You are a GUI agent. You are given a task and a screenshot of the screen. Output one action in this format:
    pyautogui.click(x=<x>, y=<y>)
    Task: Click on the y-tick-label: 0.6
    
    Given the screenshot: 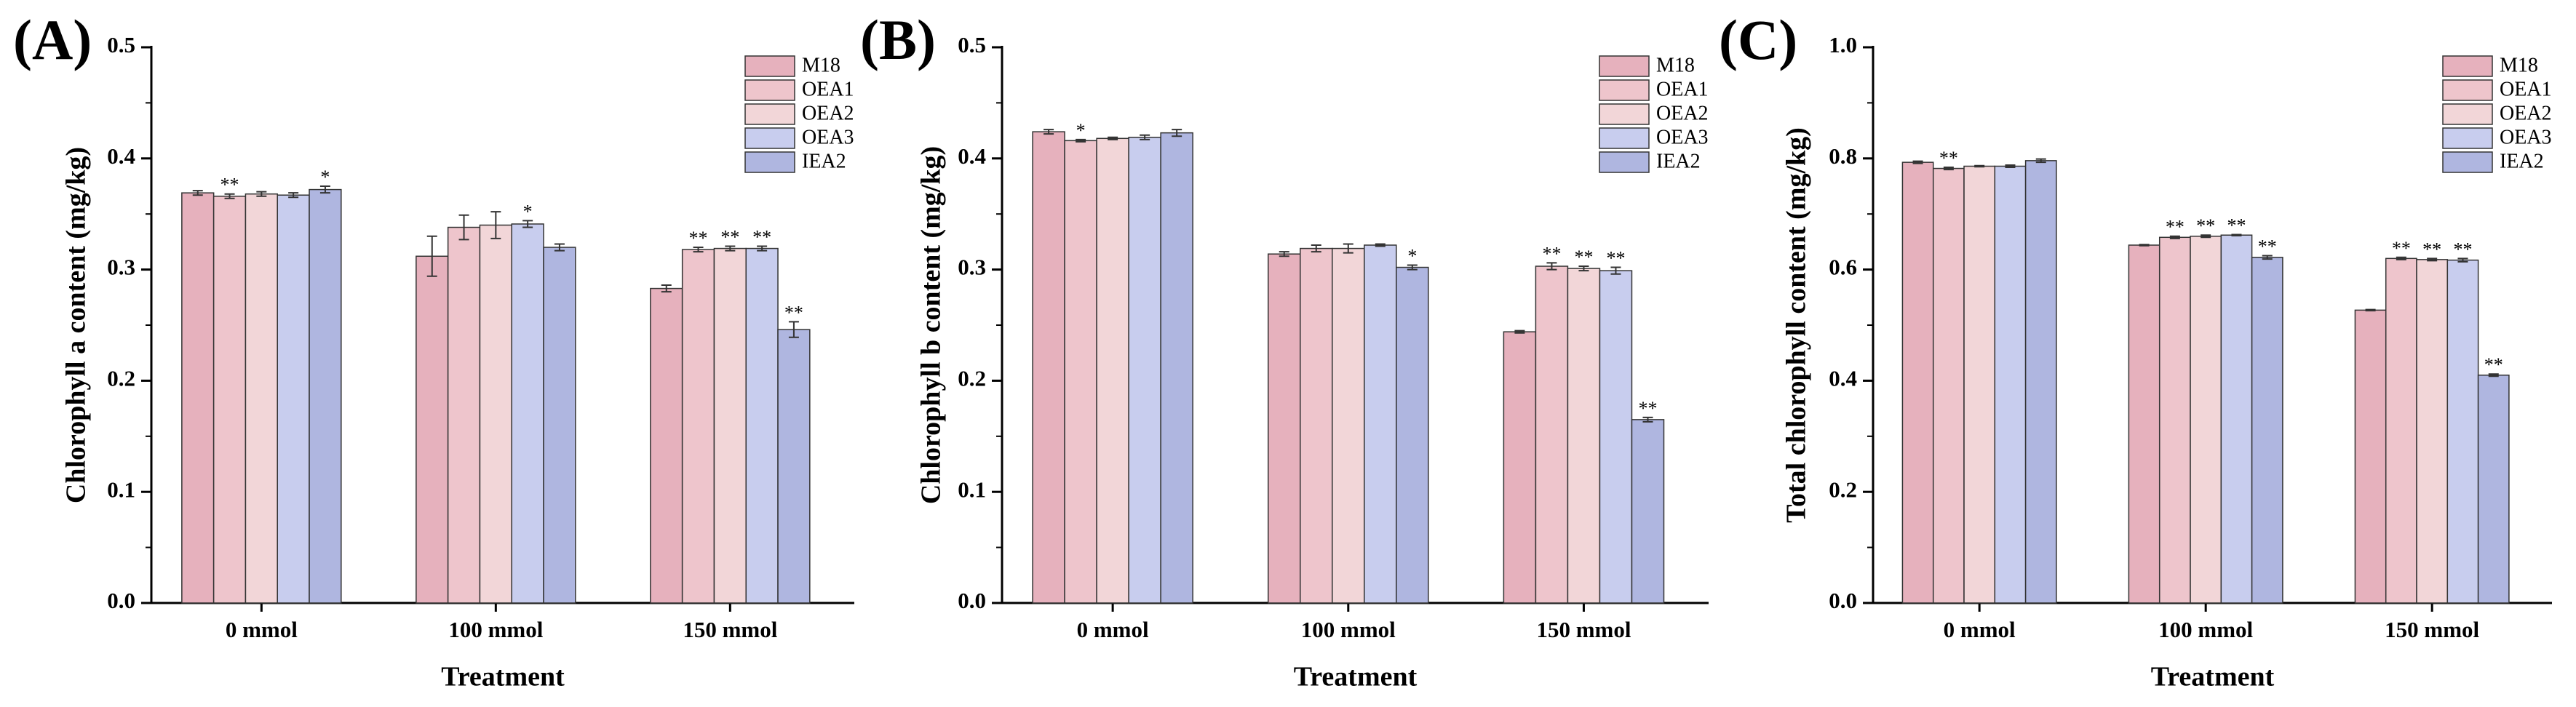 What is the action you would take?
    pyautogui.click(x=1843, y=267)
    